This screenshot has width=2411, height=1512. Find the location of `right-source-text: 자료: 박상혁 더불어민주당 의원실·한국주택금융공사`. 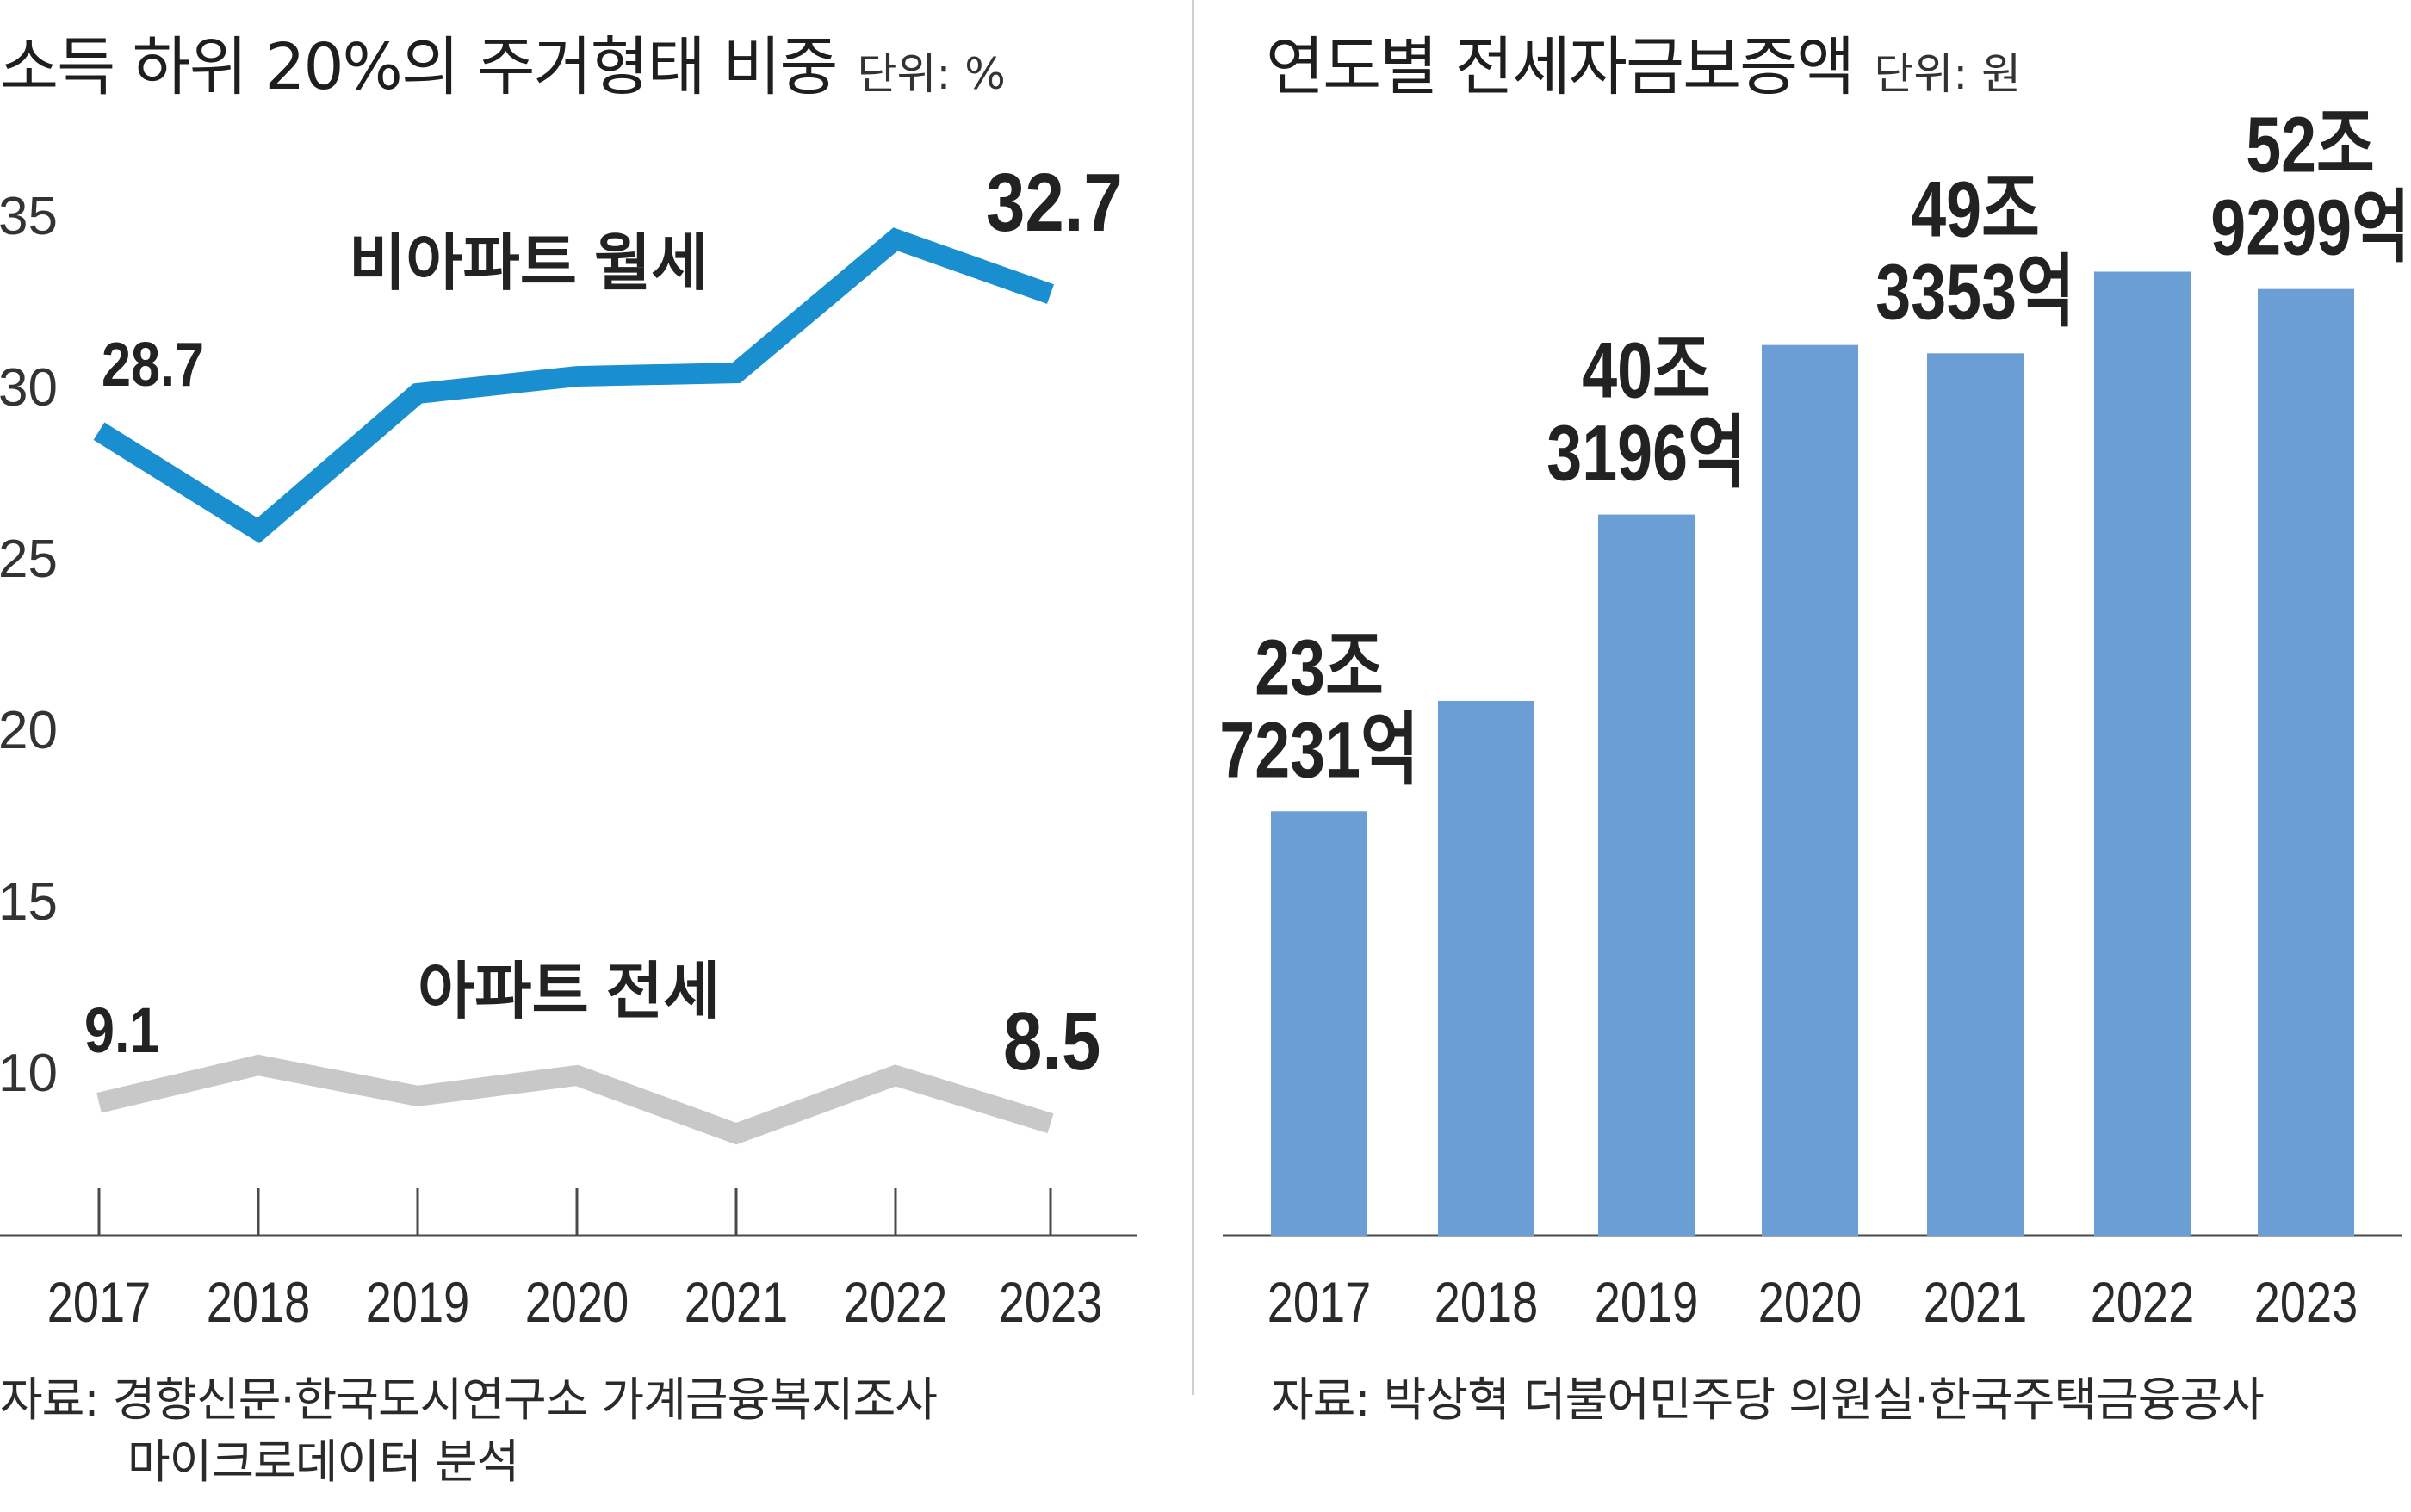

right-source-text: 자료: 박상혁 더불어민주당 의원실·한국주택금융공사 is located at coordinates (1768, 1400).